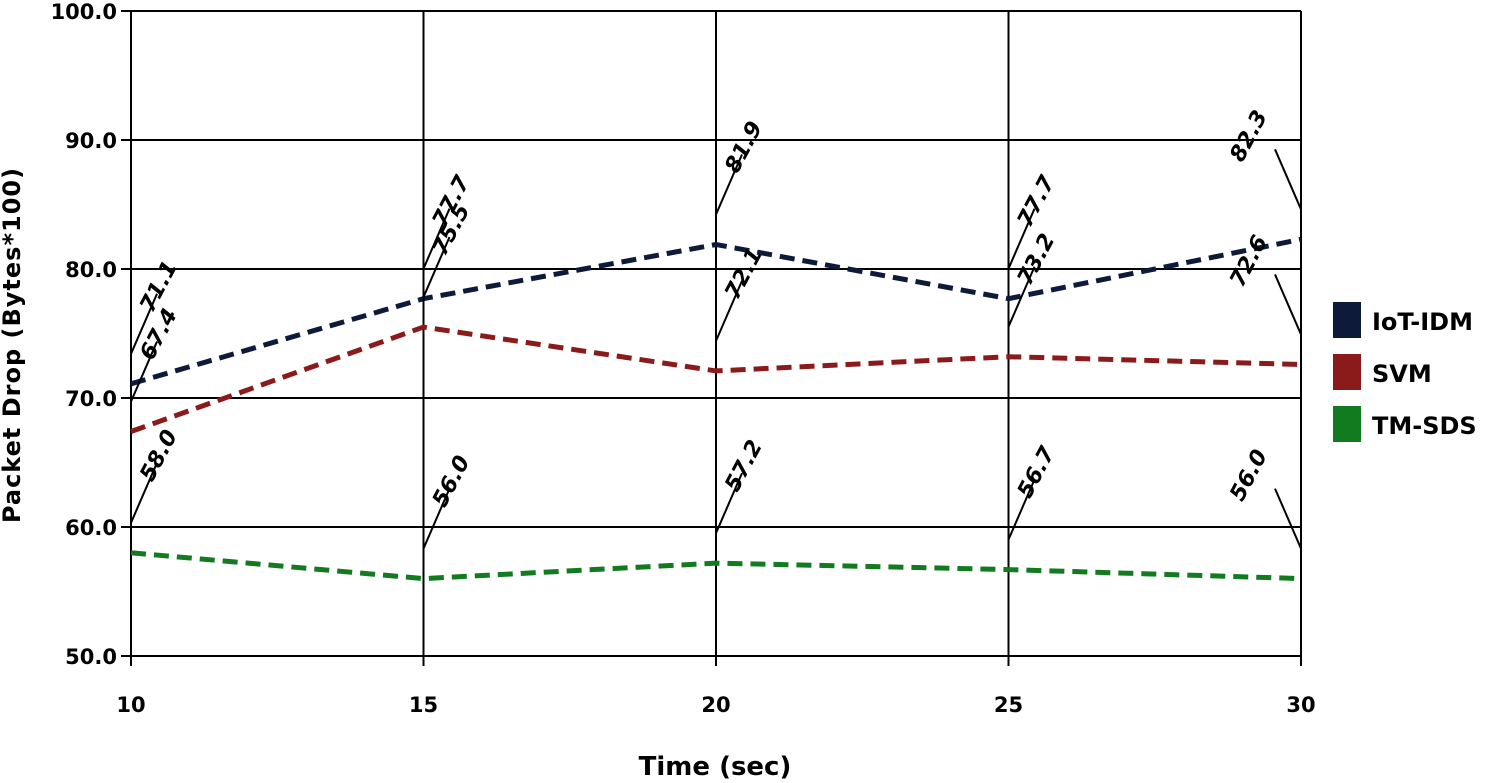  Describe the element at coordinates (744, 466) in the screenshot. I see `data-label: 57.2` at that location.